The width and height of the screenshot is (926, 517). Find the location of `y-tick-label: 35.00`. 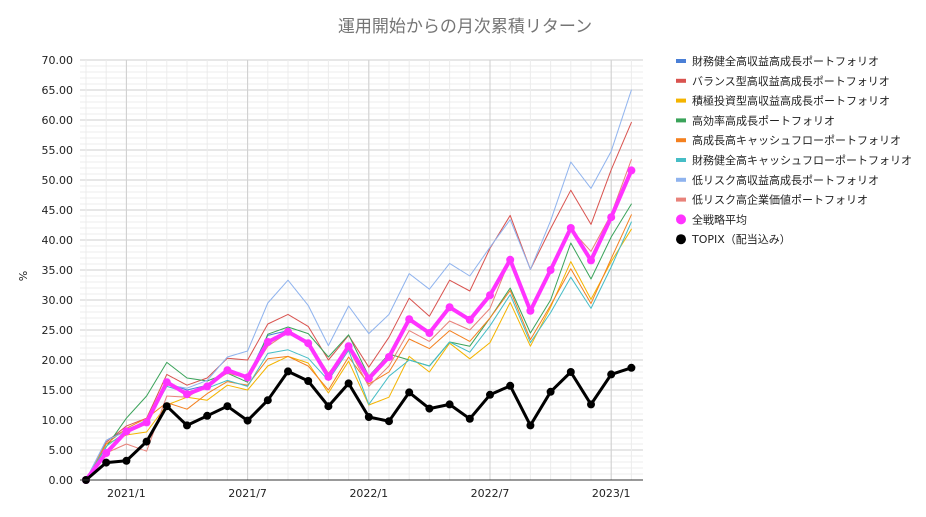

y-tick-label: 35.00 is located at coordinates (58, 270).